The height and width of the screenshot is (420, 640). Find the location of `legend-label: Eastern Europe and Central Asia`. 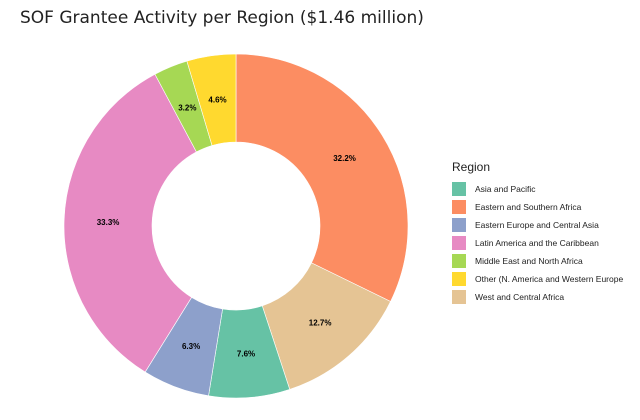

legend-label: Eastern Europe and Central Asia is located at coordinates (537, 225).